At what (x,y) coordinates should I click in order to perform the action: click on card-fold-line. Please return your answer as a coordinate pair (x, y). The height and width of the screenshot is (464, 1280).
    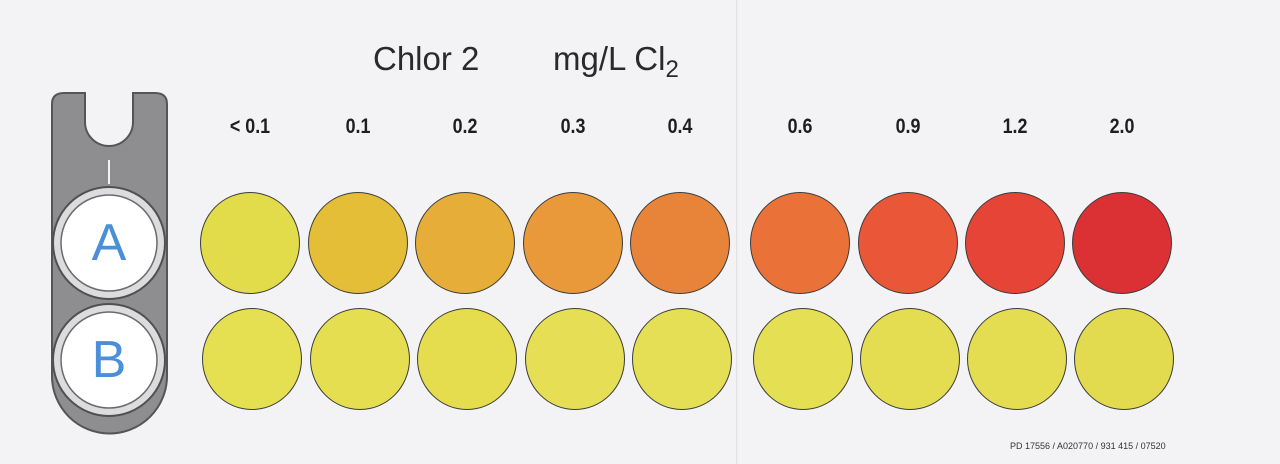
    Looking at the image, I should click on (737, 232).